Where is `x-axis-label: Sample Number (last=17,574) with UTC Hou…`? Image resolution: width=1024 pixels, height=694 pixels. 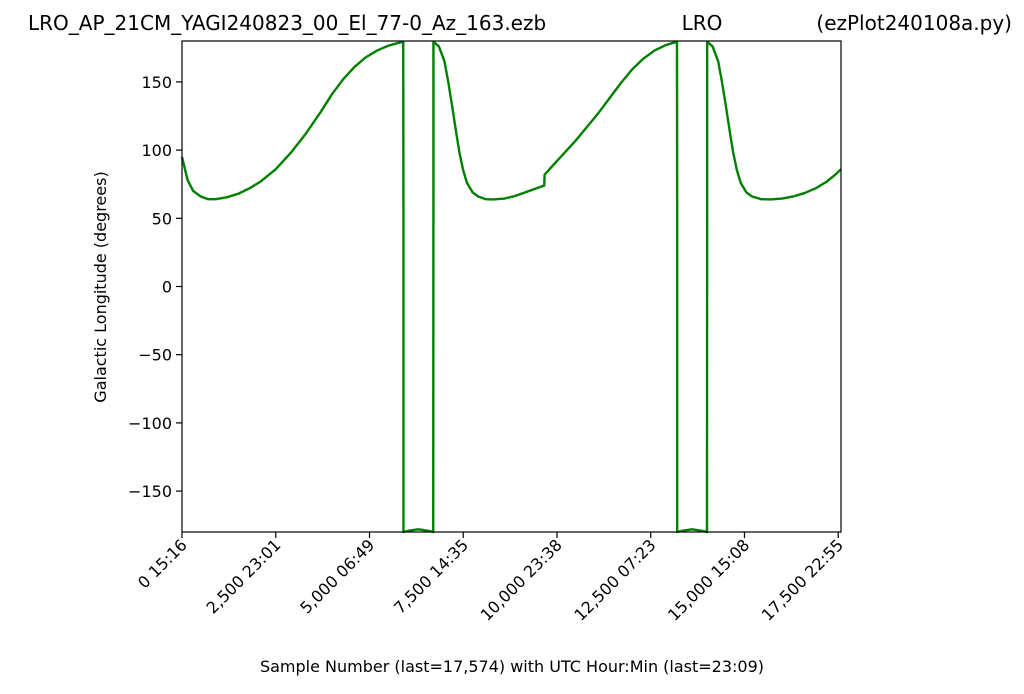
x-axis-label: Sample Number (last=17,574) with UTC Hou… is located at coordinates (512, 666).